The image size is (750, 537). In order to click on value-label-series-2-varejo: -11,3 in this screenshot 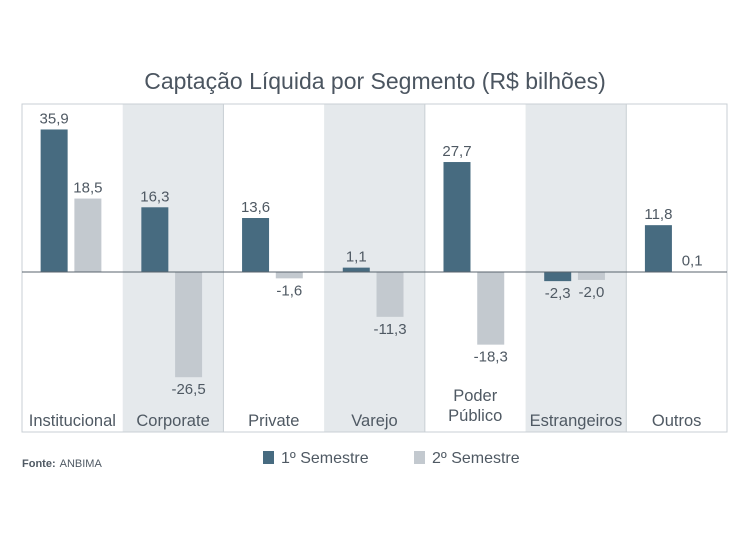, I will do `click(389, 329)`.